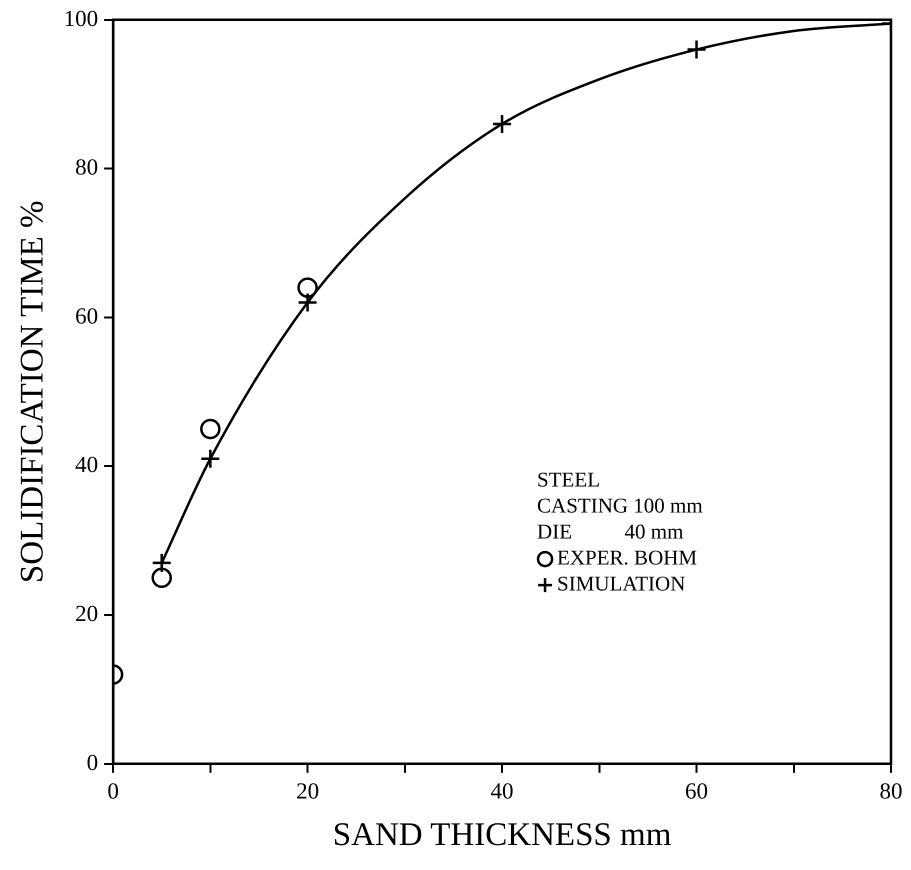 The image size is (911, 870). I want to click on annotation: CASTING 100 mm, so click(620, 506).